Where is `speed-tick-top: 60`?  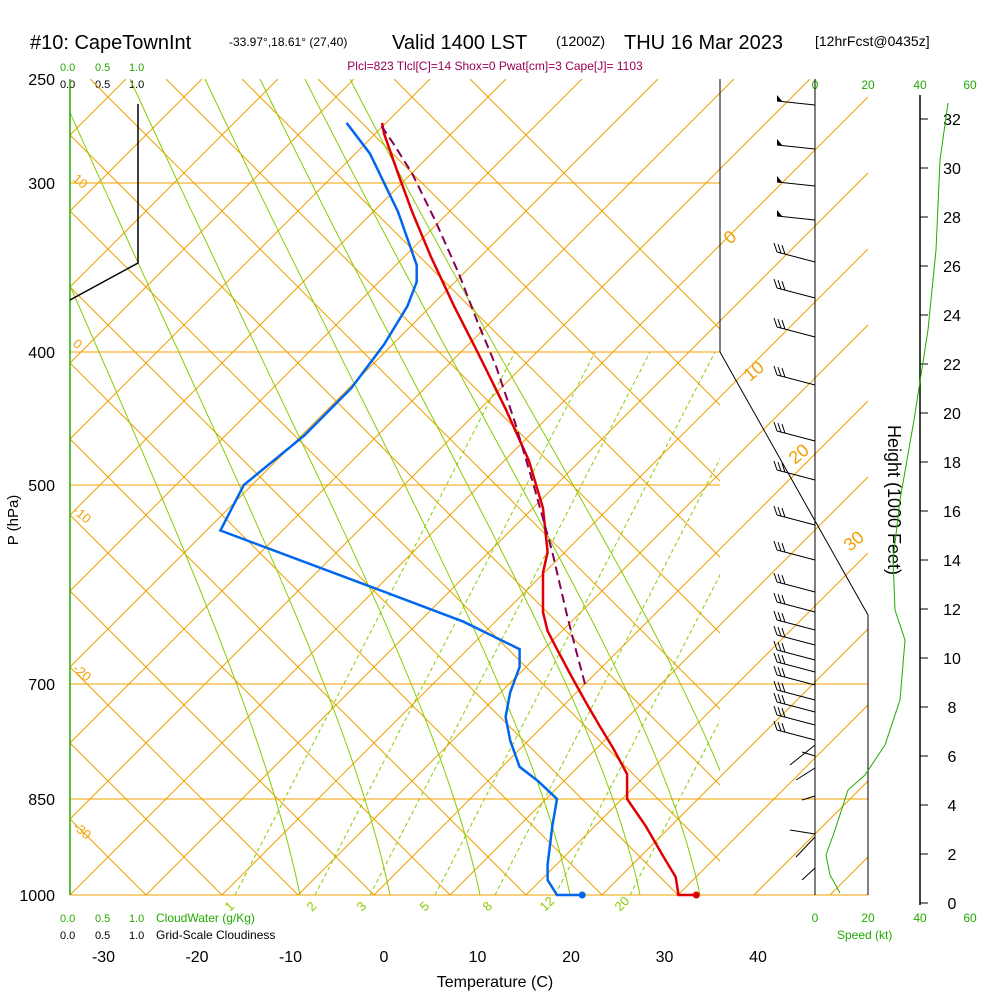
speed-tick-top: 60 is located at coordinates (970, 85).